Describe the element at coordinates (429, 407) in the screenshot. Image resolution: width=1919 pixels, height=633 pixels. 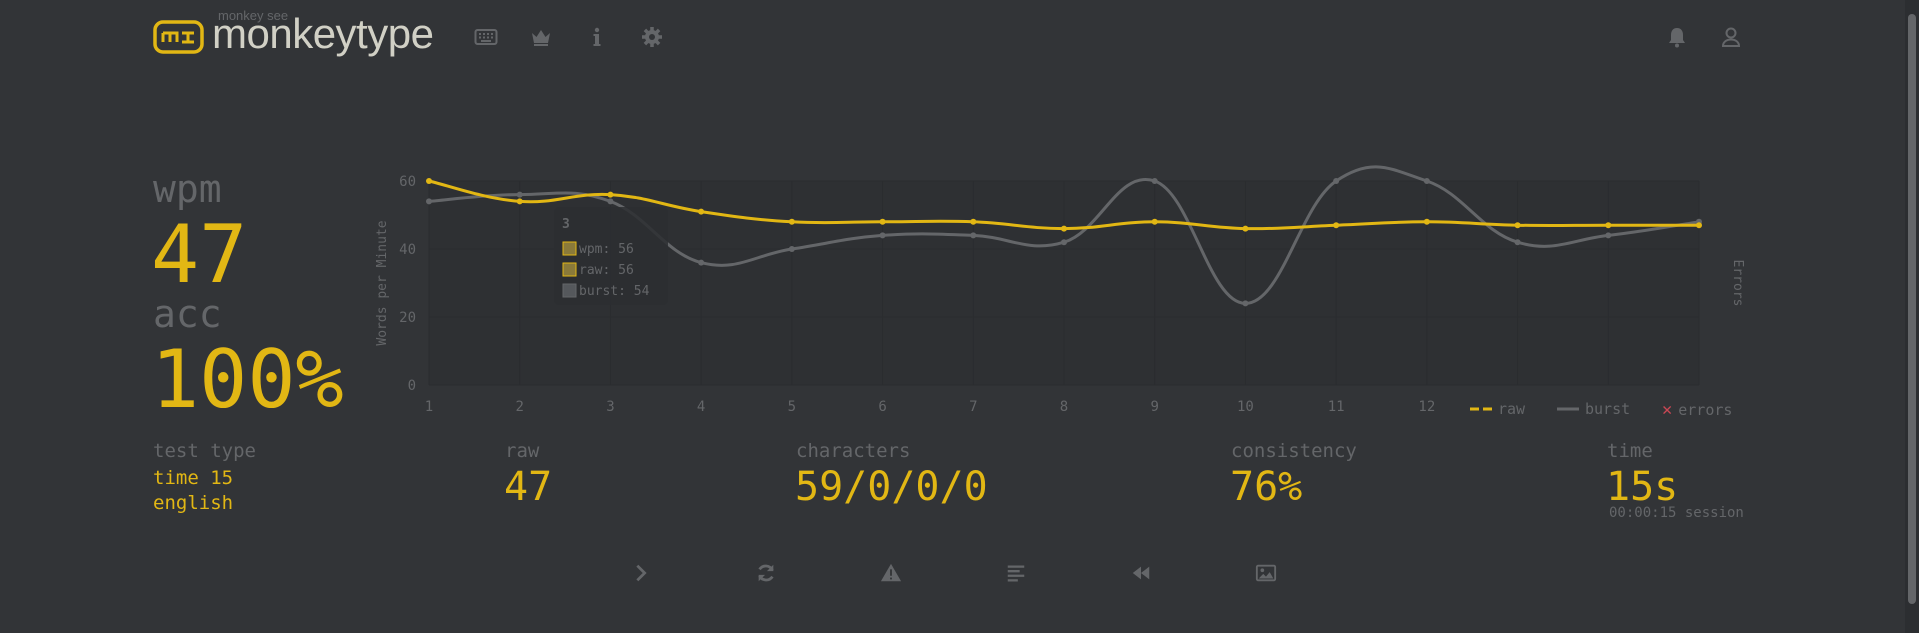
I see `x-tick-label: 1` at that location.